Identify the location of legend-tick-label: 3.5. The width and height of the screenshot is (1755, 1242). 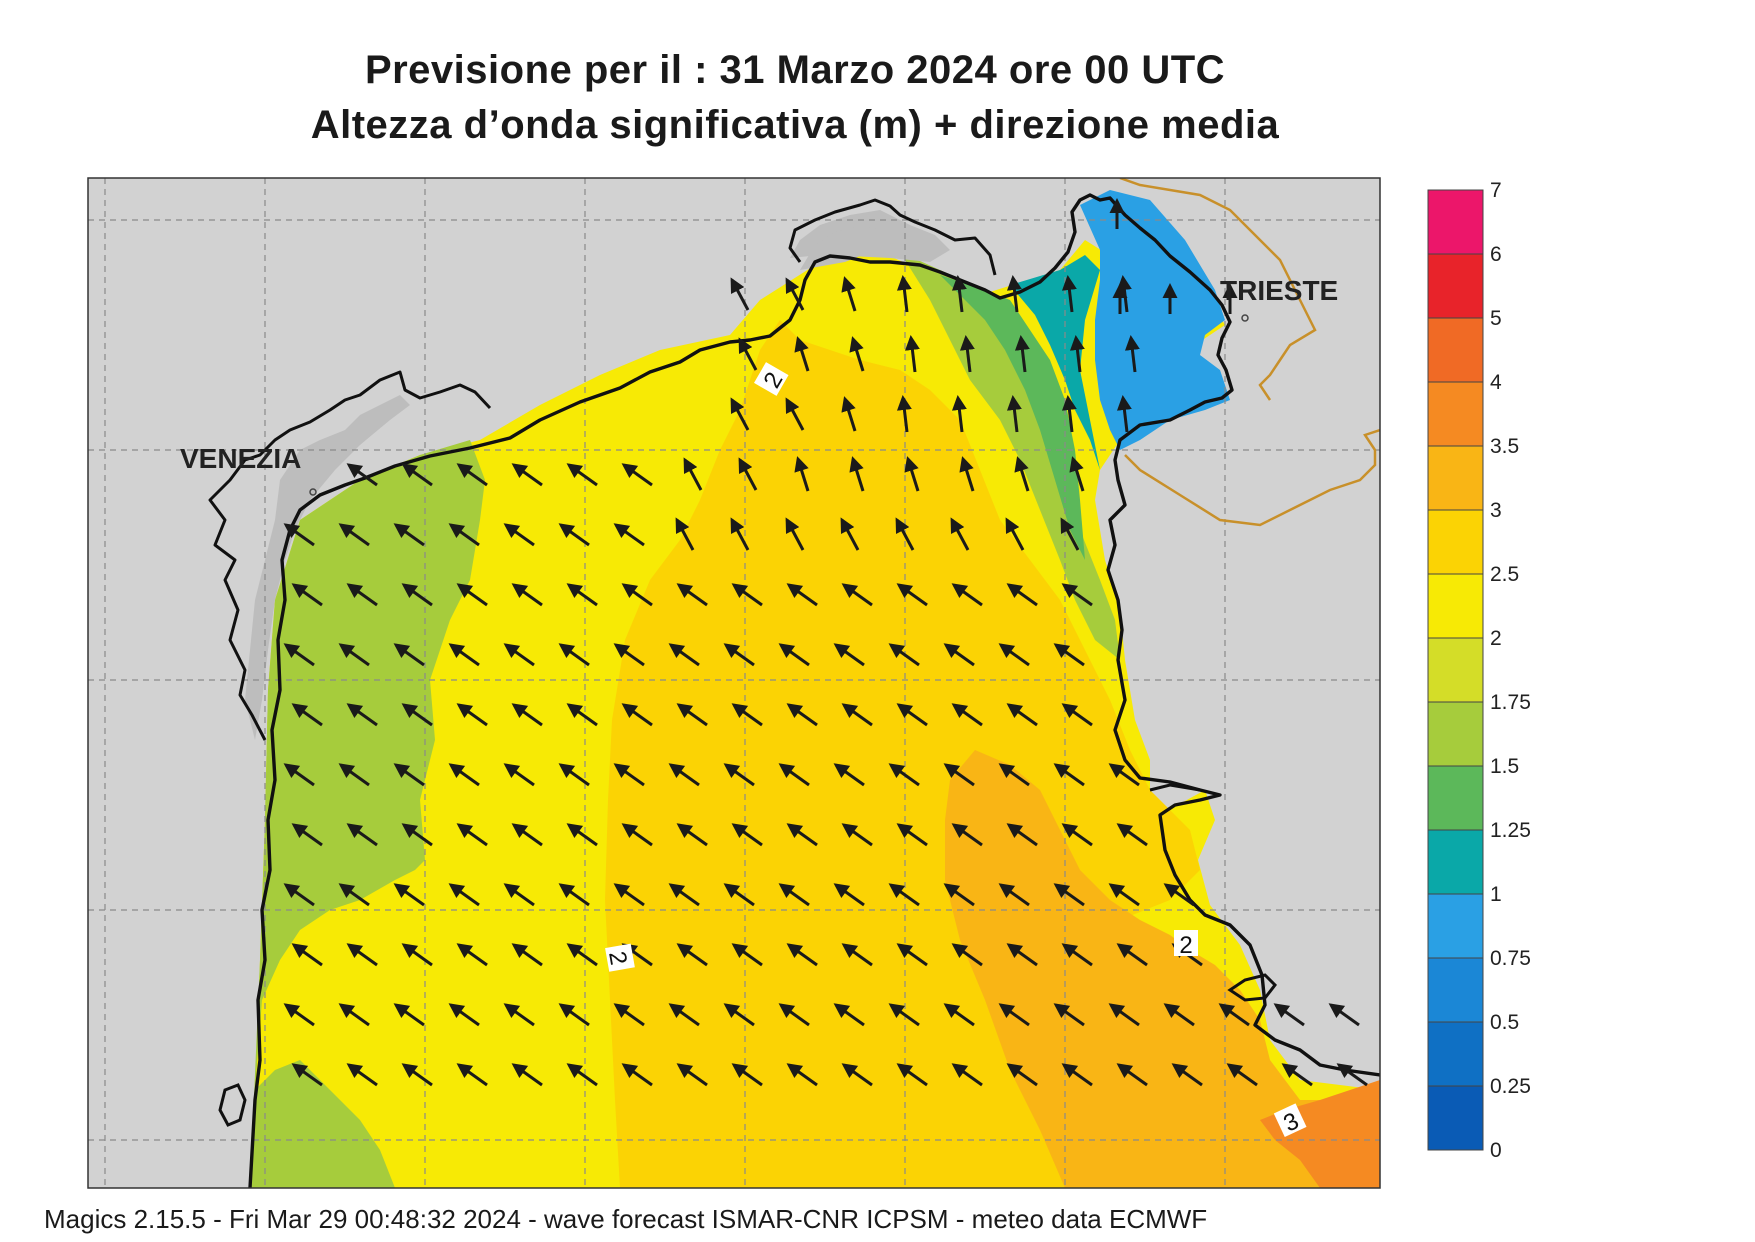
(1504, 446).